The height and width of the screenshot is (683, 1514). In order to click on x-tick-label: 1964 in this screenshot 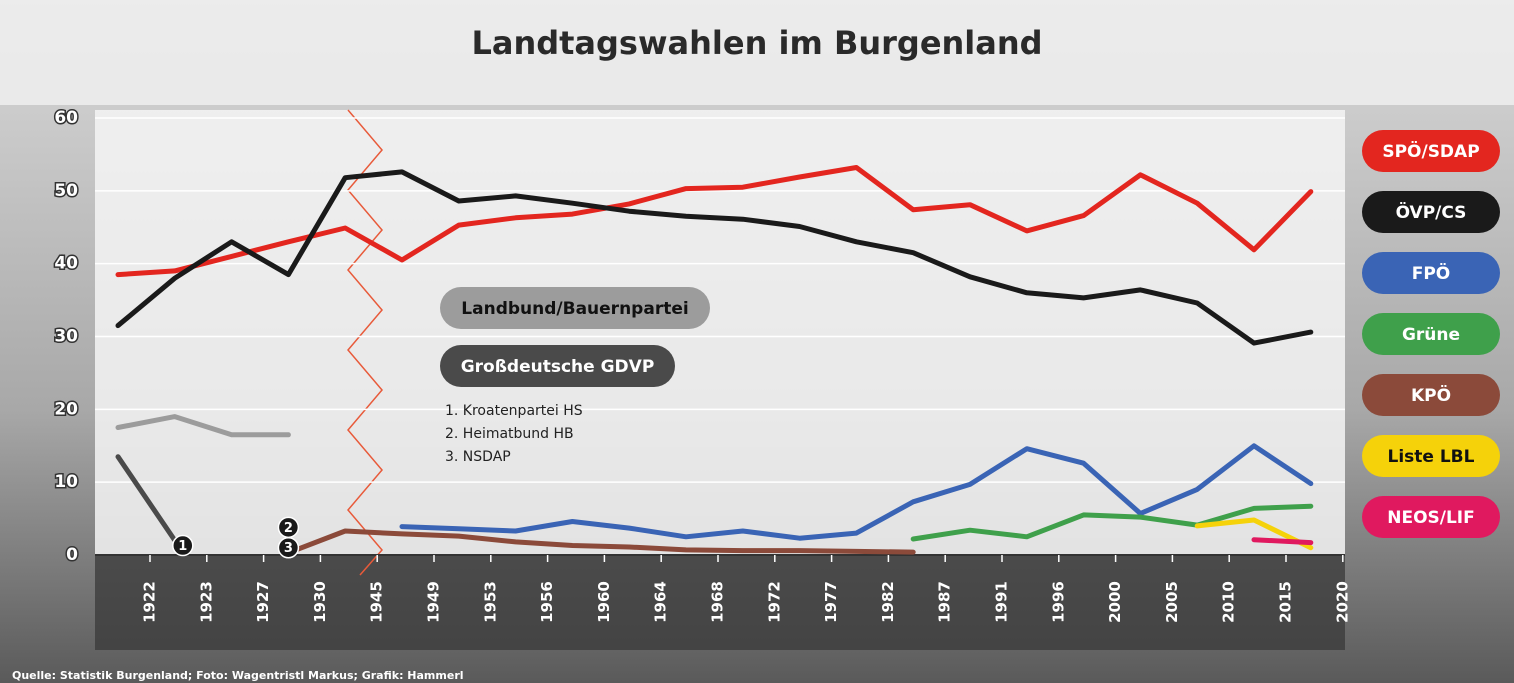, I will do `click(661, 602)`.